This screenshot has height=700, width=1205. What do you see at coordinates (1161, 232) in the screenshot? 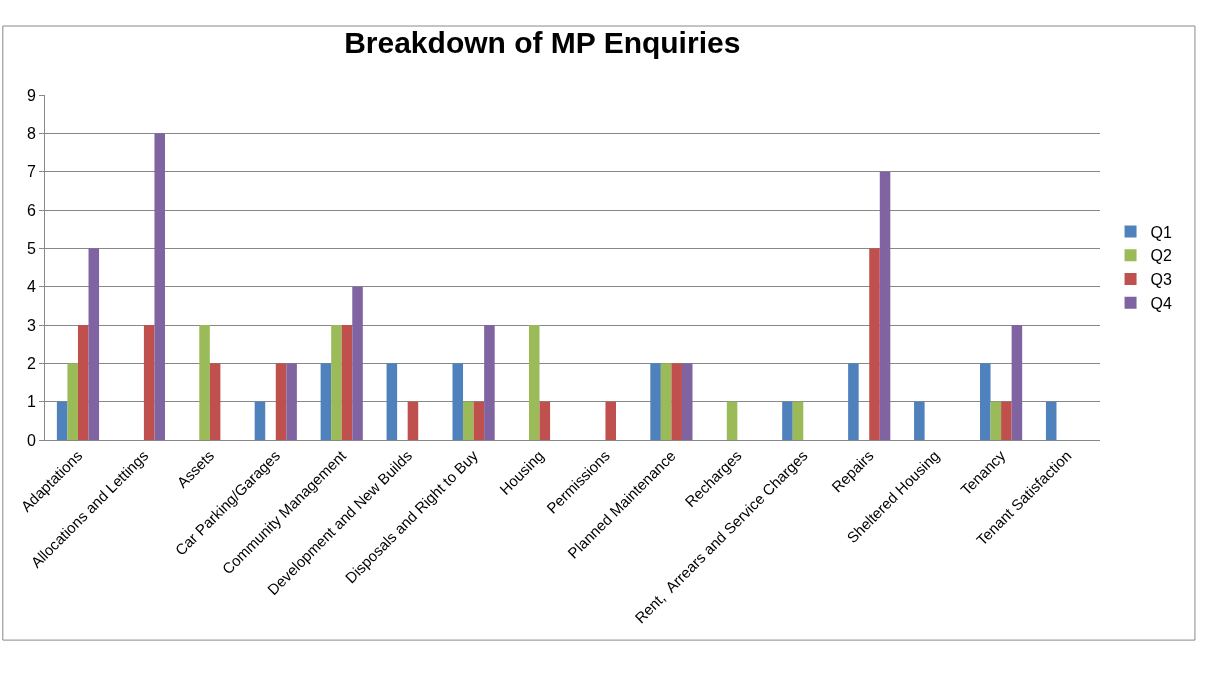
I see `legend-label: Q1` at bounding box center [1161, 232].